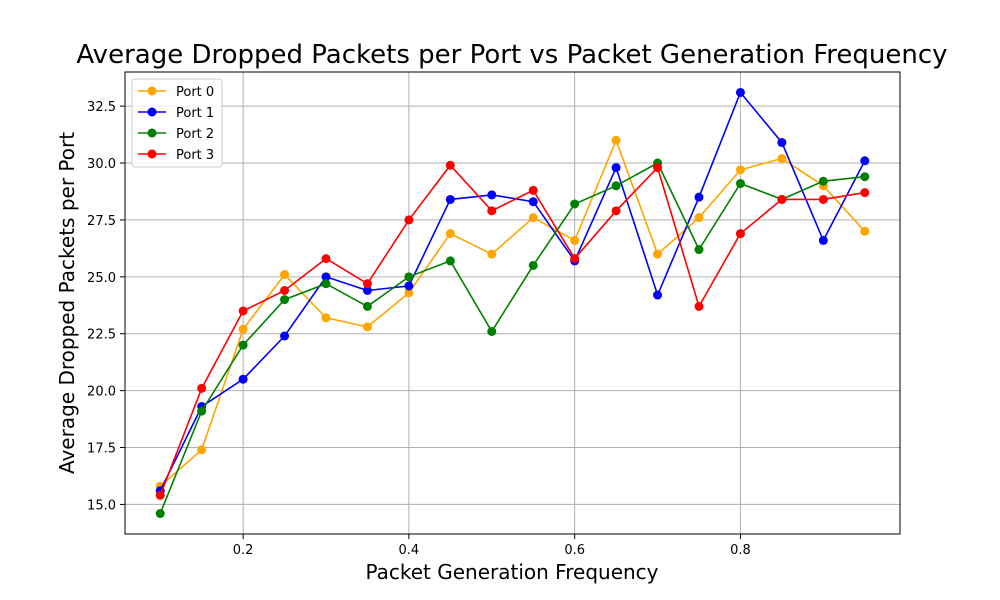  Describe the element at coordinates (195, 134) in the screenshot. I see `legend-label: Port 2` at that location.